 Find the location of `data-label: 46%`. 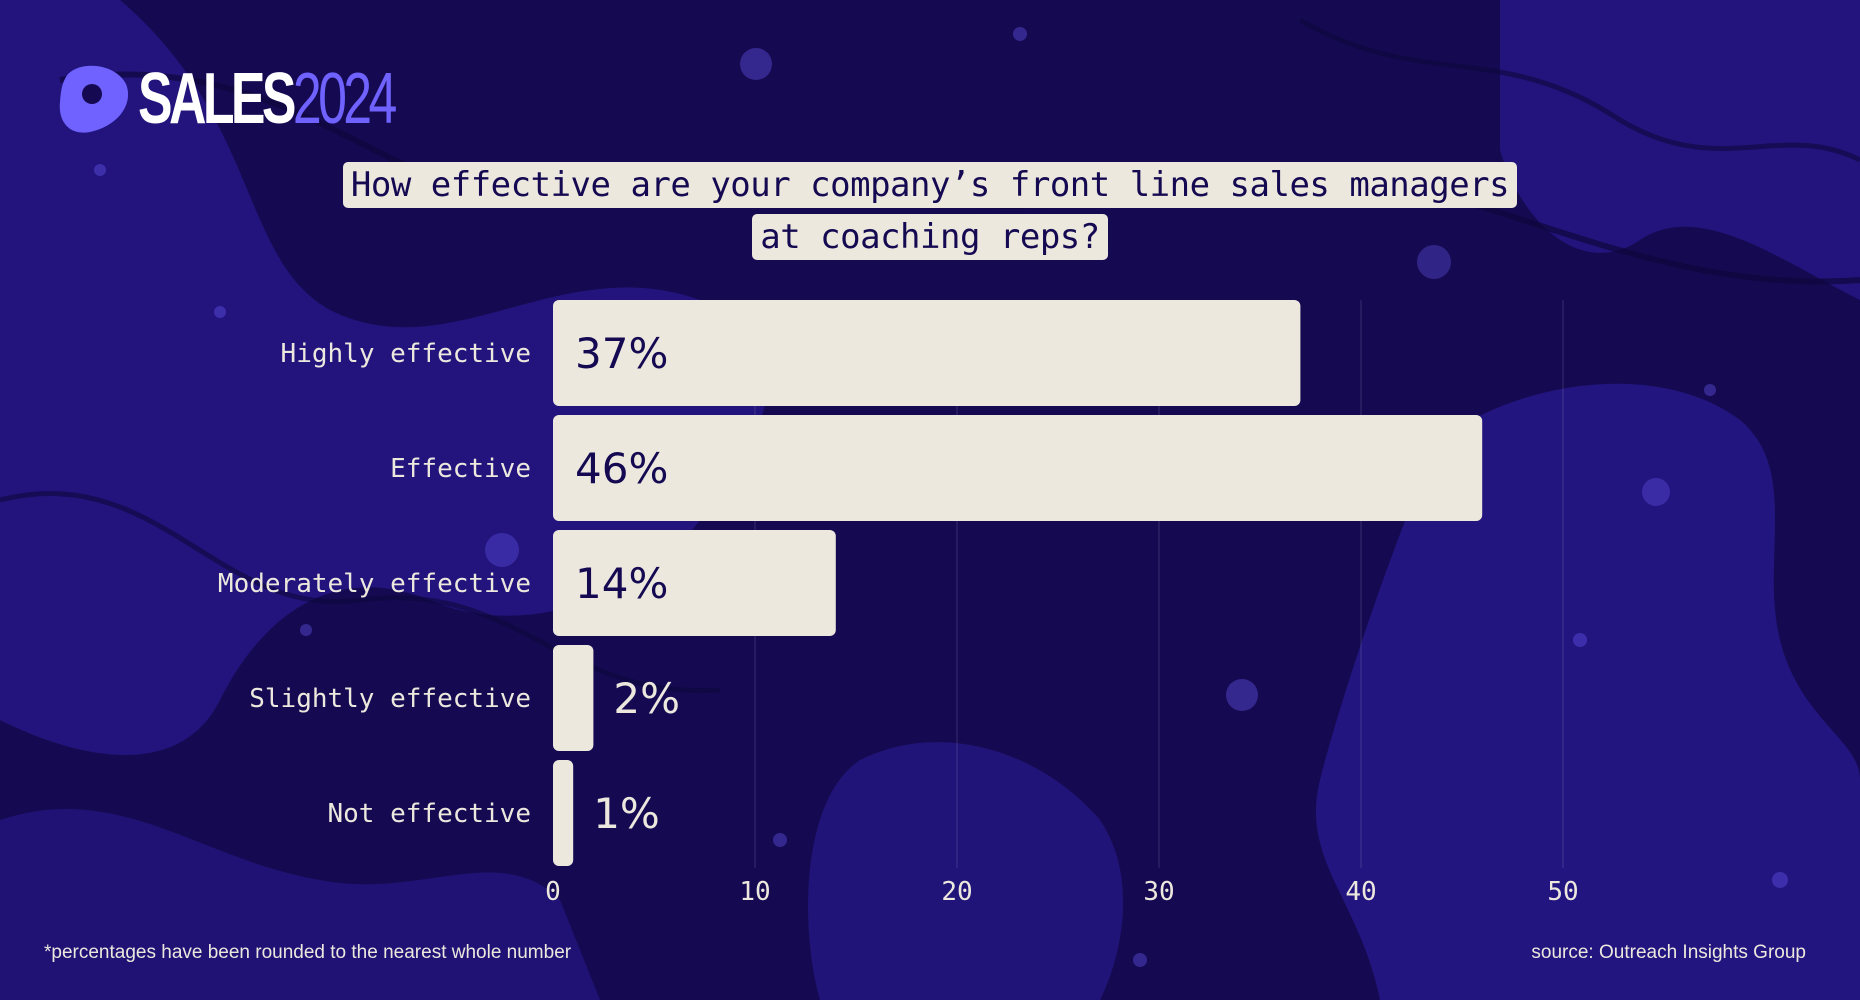

data-label: 46% is located at coordinates (621, 468).